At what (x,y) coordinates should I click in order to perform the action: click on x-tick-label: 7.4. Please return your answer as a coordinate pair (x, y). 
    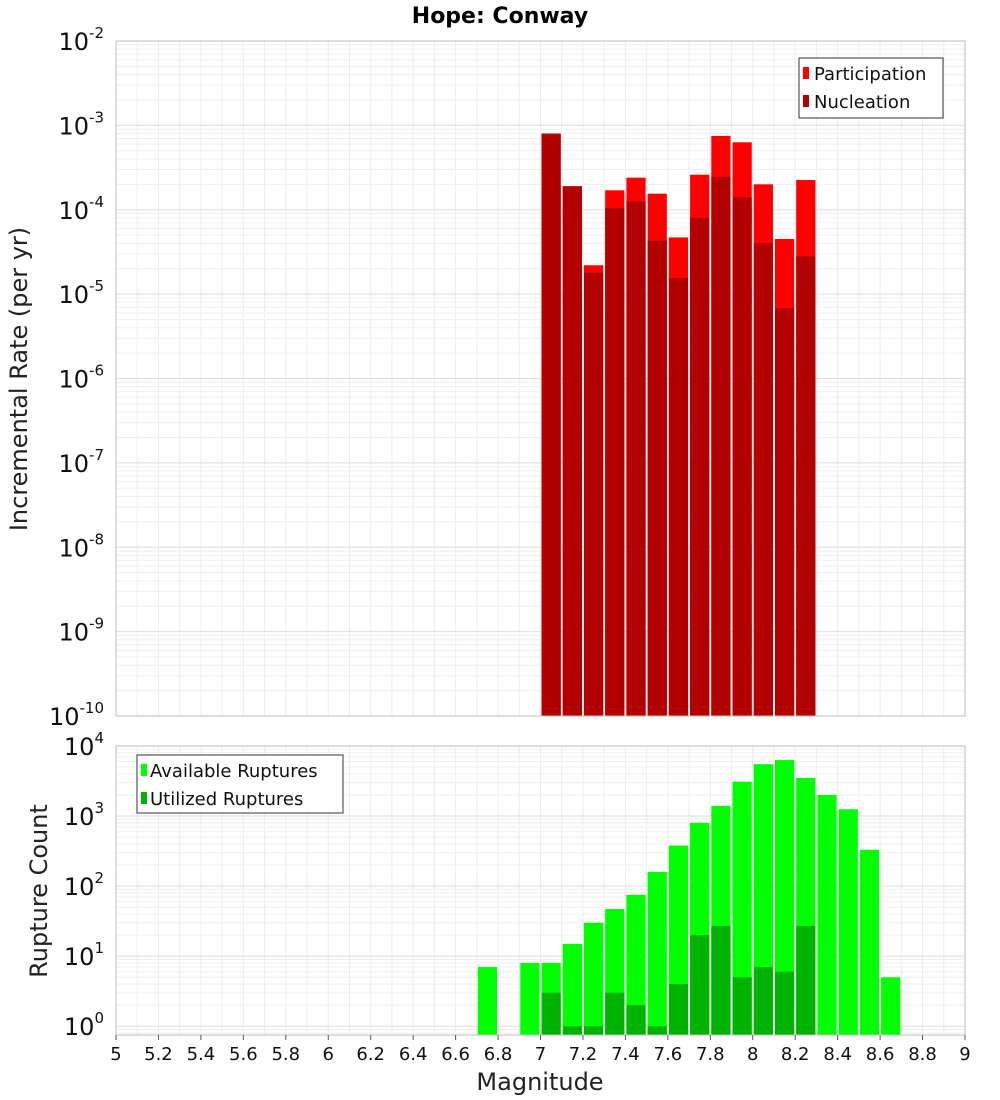
    Looking at the image, I should click on (625, 1054).